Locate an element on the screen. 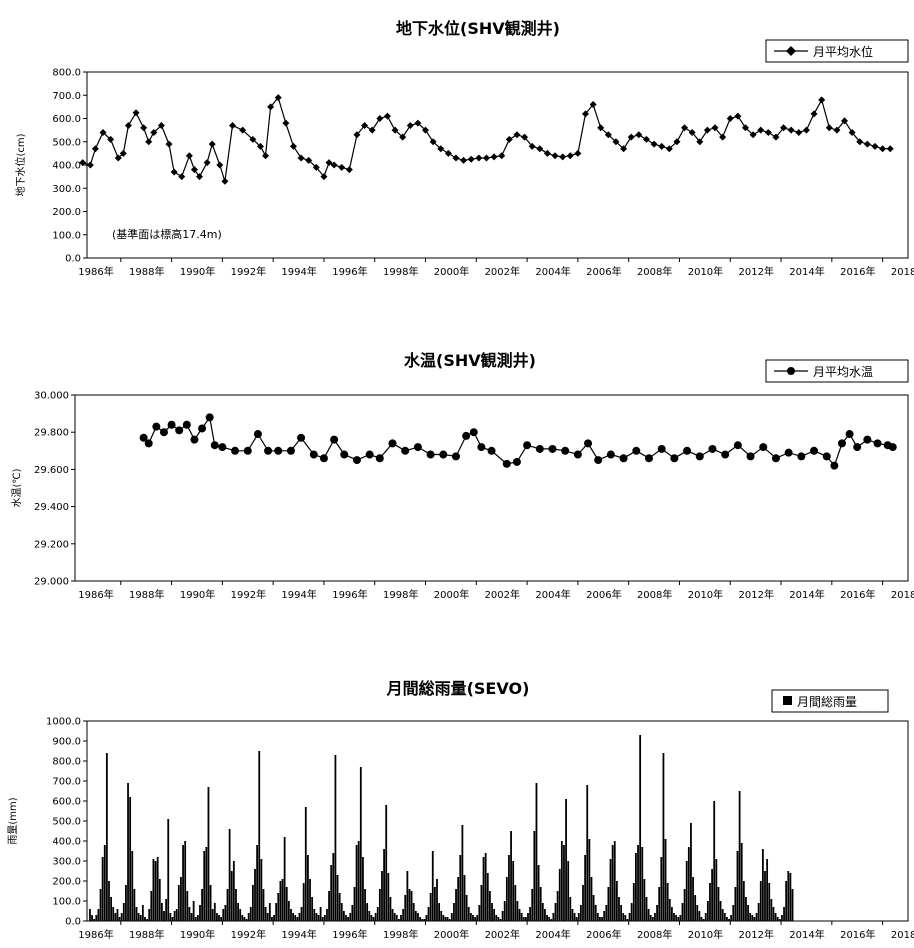 This screenshot has width=914, height=948. x-tick-label: 2004年 is located at coordinates (552, 594).